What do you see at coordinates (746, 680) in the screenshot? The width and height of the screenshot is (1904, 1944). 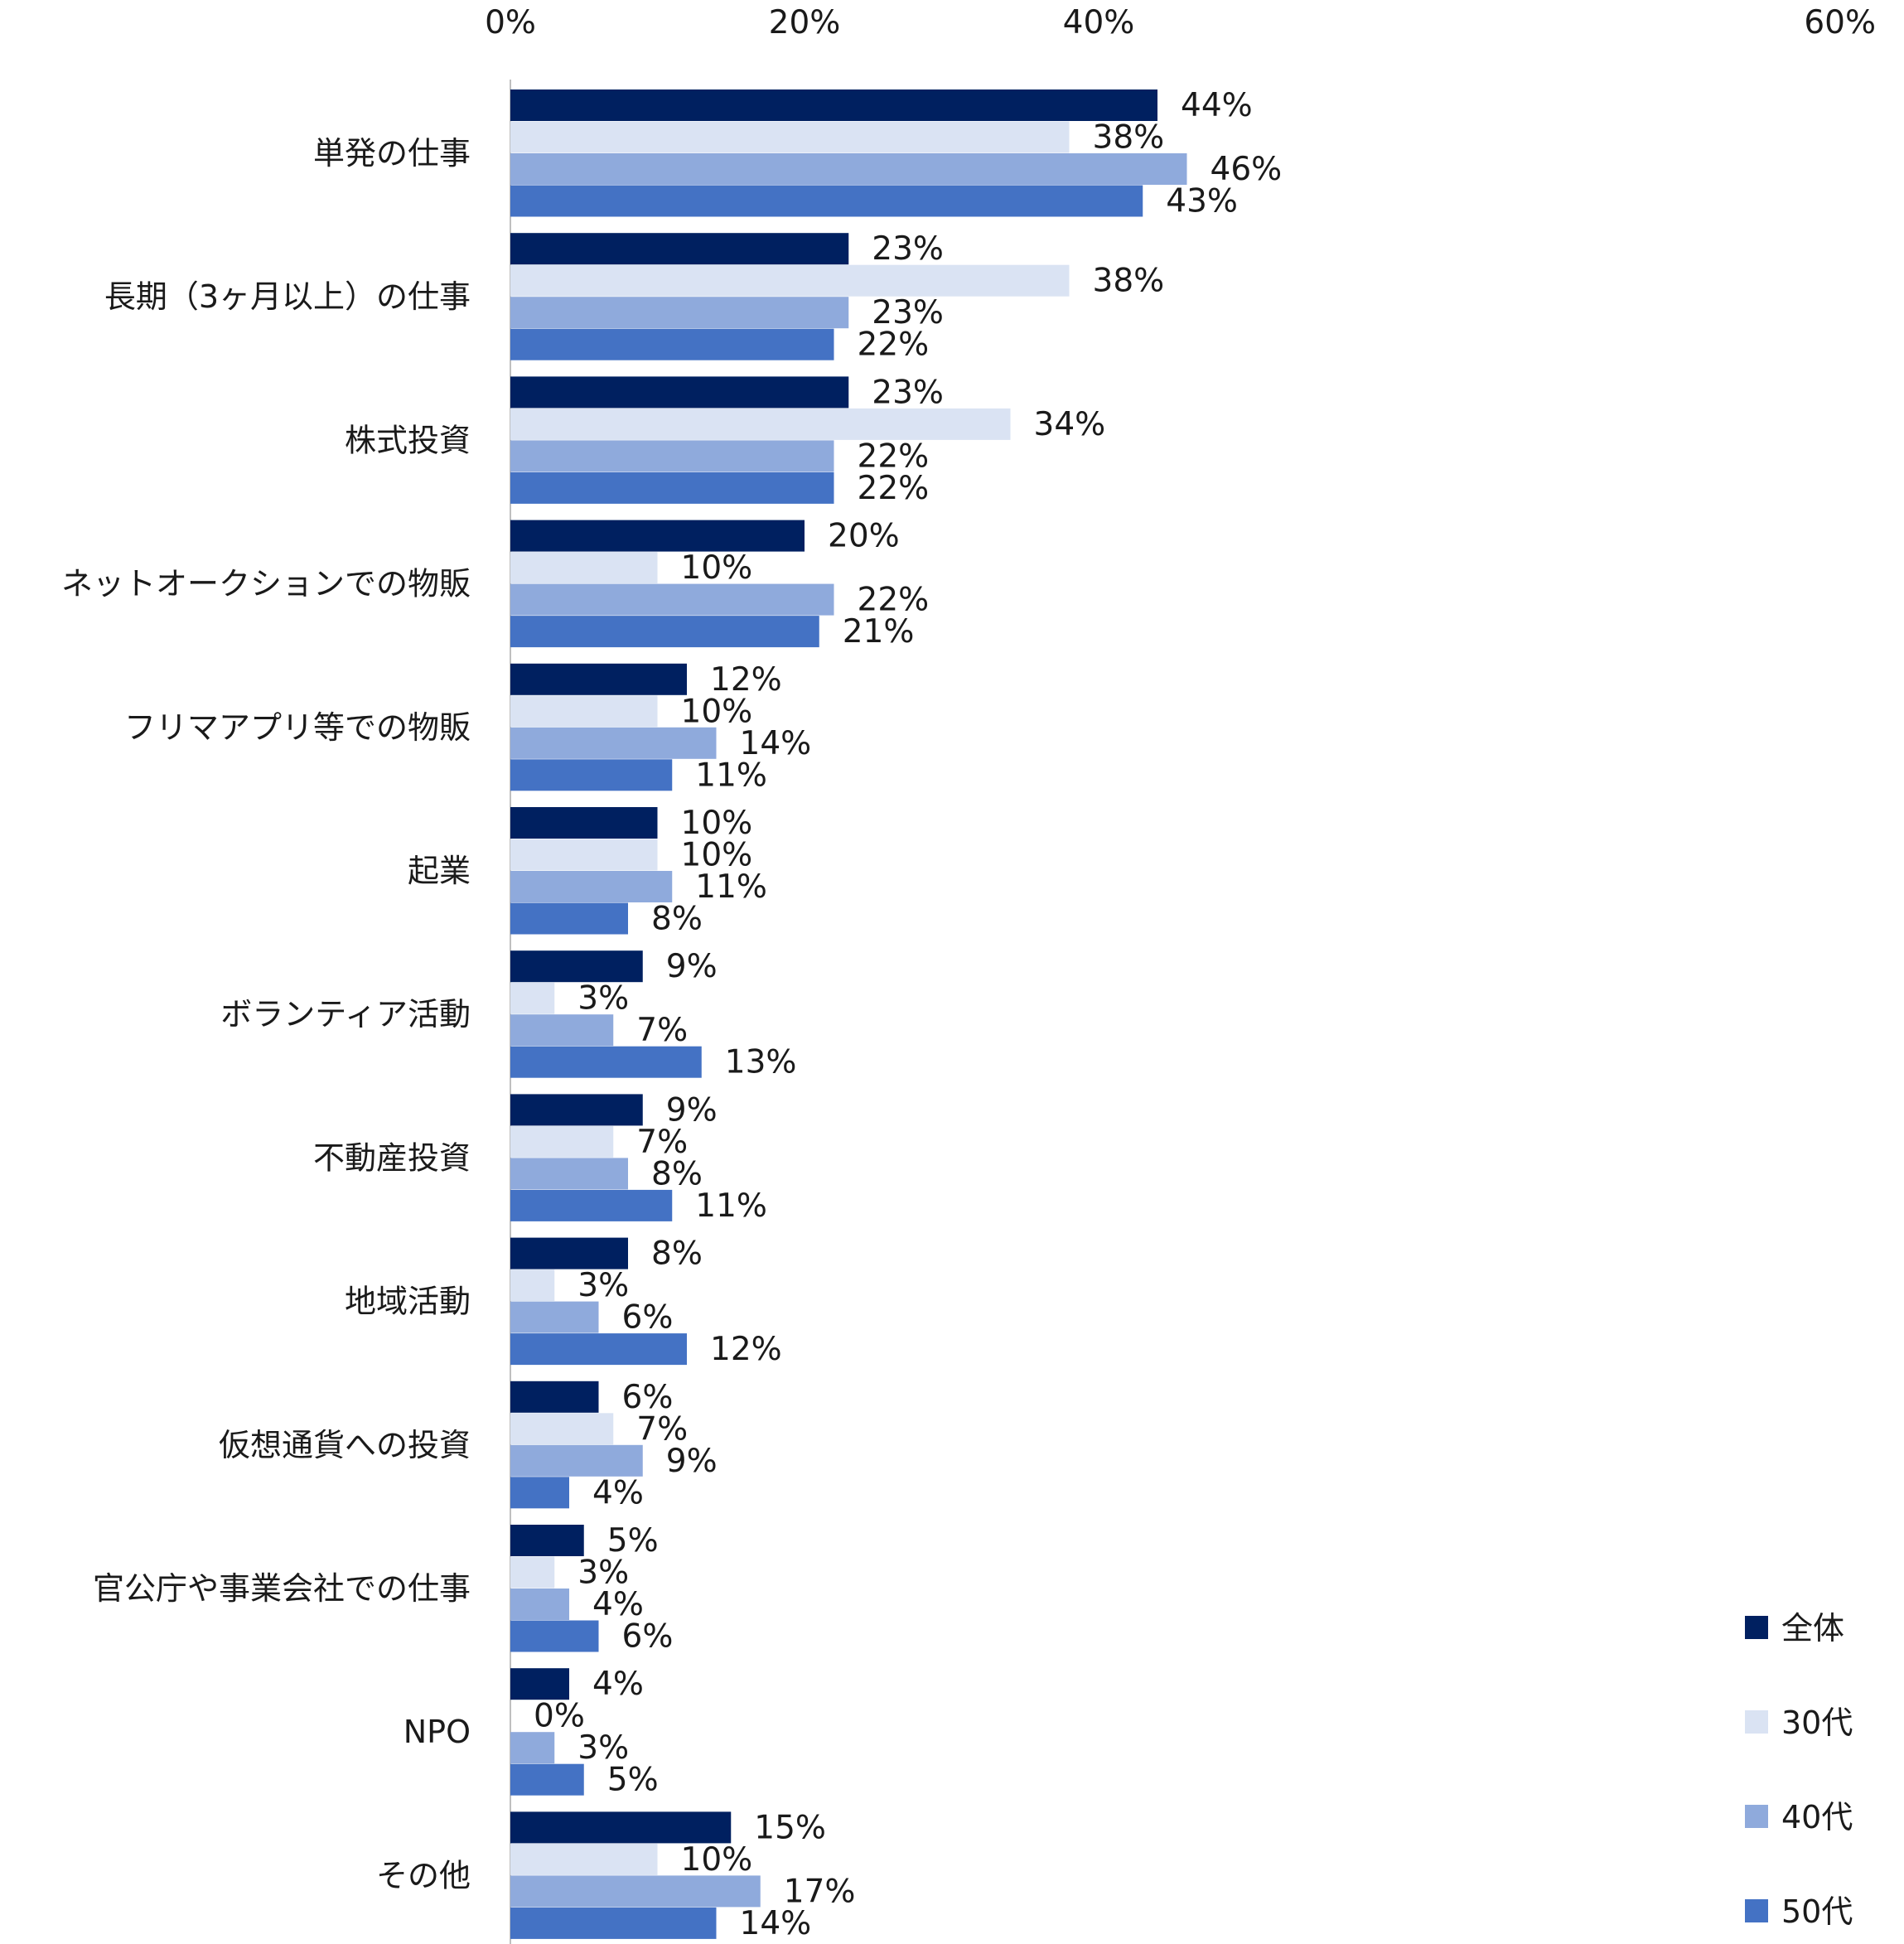 I see `data-label: 12%` at bounding box center [746, 680].